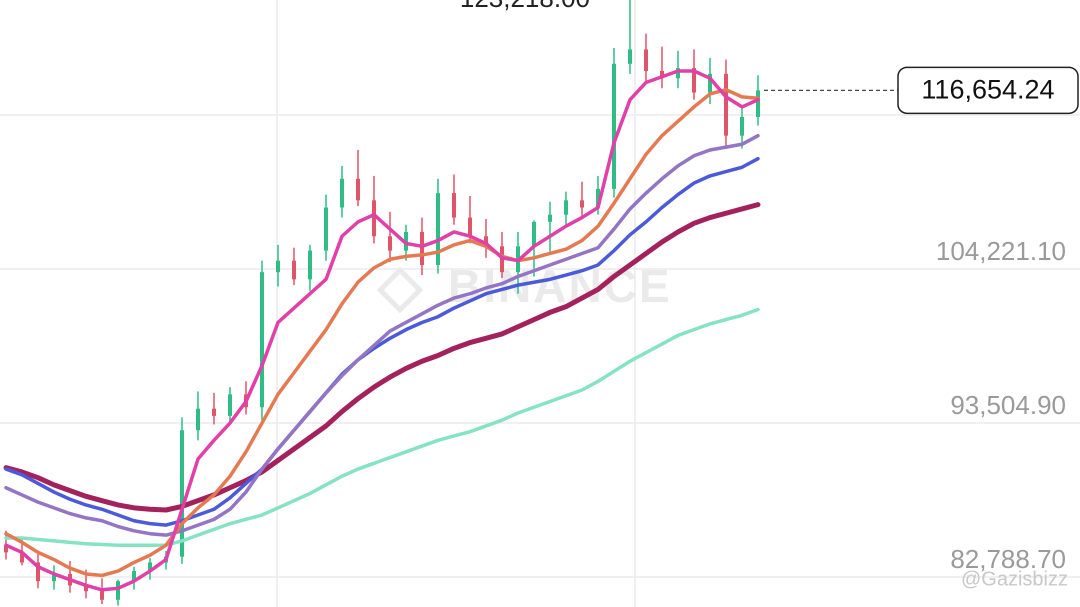 The image size is (1080, 607). What do you see at coordinates (1008, 405) in the screenshot?
I see `y-tick-label: 93,504.90` at bounding box center [1008, 405].